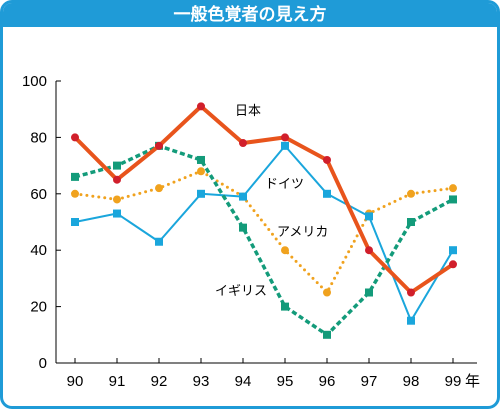  I want to click on y-tick-label: 20, so click(38, 307).